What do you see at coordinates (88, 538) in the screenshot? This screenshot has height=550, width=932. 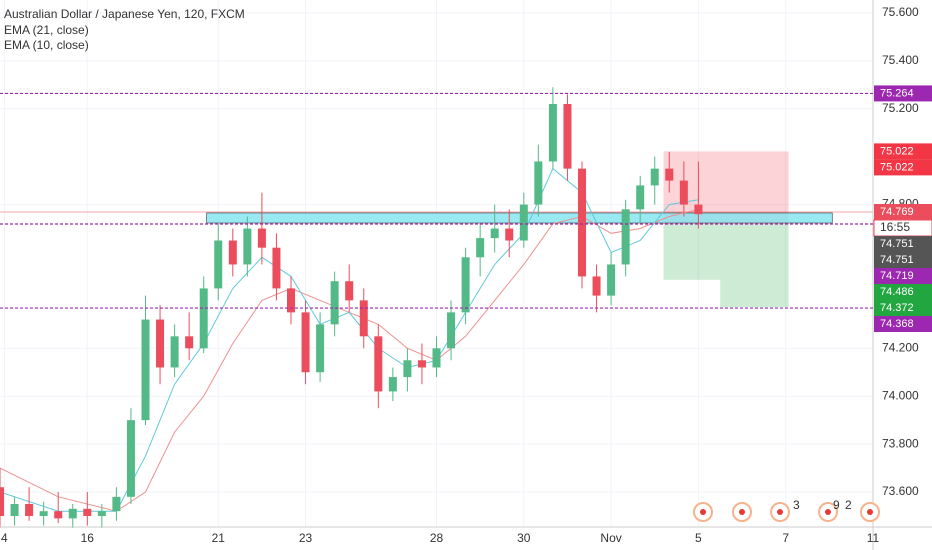 I see `x-tick-label: 16` at bounding box center [88, 538].